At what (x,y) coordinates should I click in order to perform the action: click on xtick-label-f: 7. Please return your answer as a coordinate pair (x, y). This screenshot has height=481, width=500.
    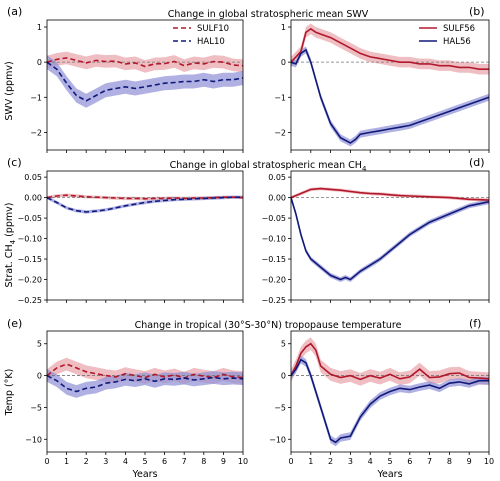
    Looking at the image, I should click on (429, 461).